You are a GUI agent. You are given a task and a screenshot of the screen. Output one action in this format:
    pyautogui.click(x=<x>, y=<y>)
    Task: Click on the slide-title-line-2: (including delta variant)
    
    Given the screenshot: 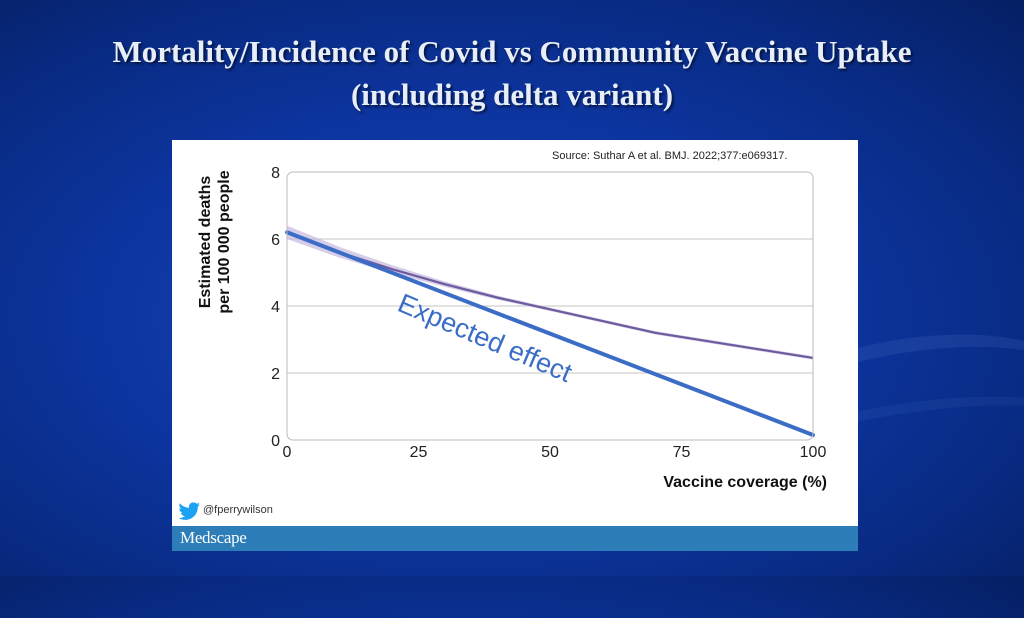 What is the action you would take?
    pyautogui.click(x=512, y=94)
    